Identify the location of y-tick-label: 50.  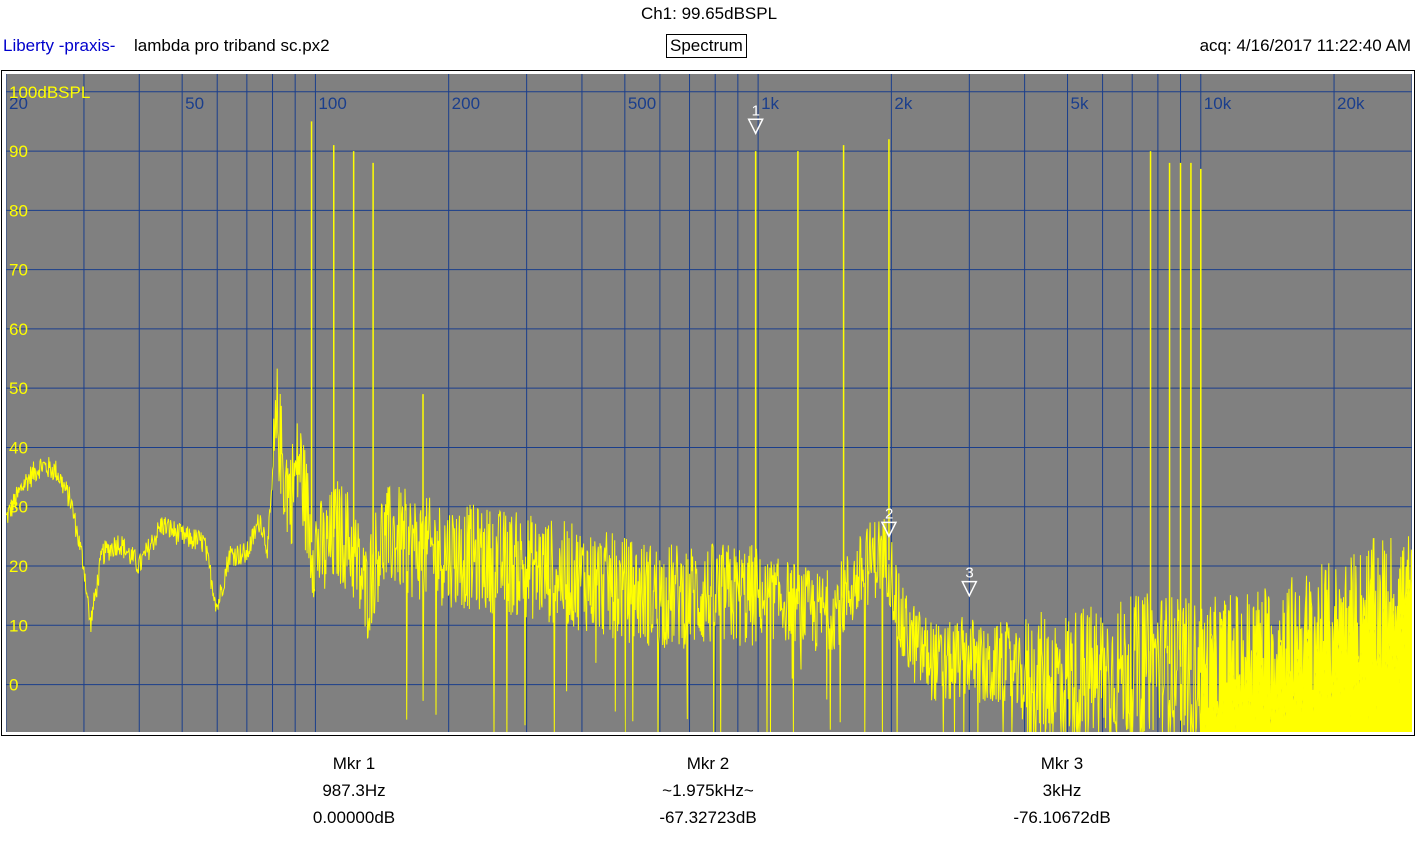
(18, 388).